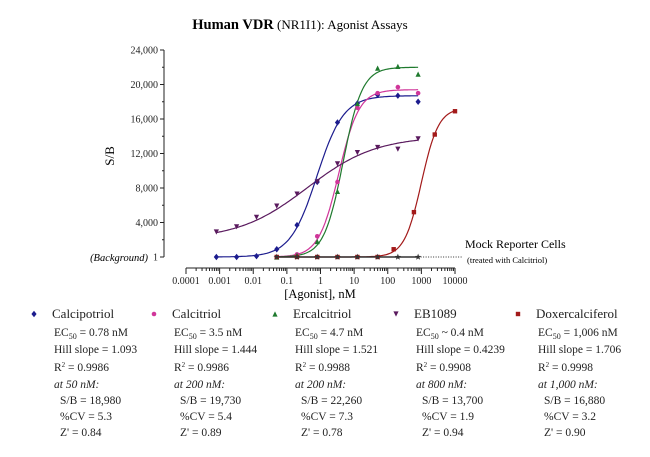 The image size is (650, 457). Describe the element at coordinates (579, 350) in the screenshot. I see `hill-slope: Hill slope = 1.706` at that location.